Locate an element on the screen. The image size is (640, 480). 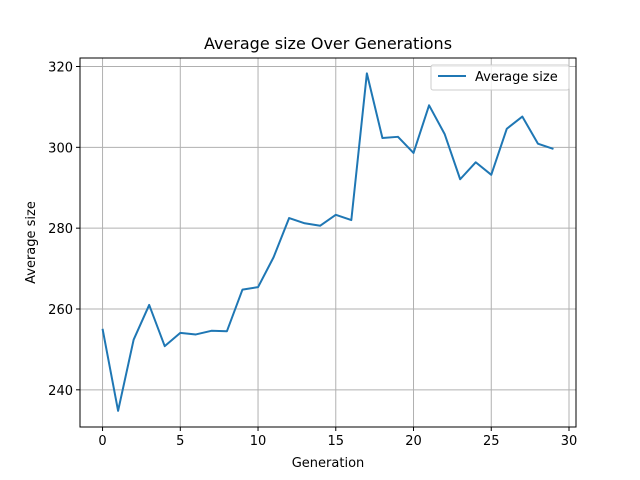
y-tick-label: 320 is located at coordinates (60, 67).